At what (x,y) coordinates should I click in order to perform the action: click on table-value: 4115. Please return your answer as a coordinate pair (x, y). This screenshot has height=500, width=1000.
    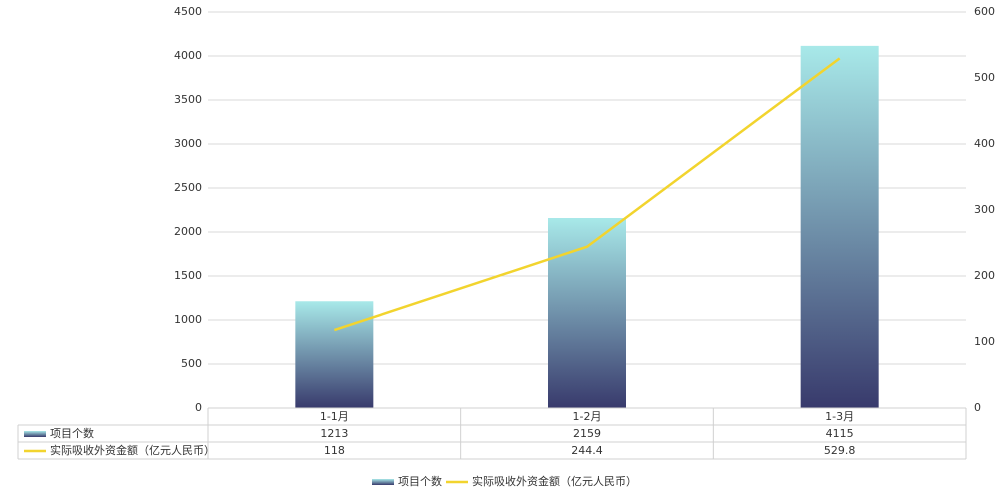
    Looking at the image, I should click on (840, 433).